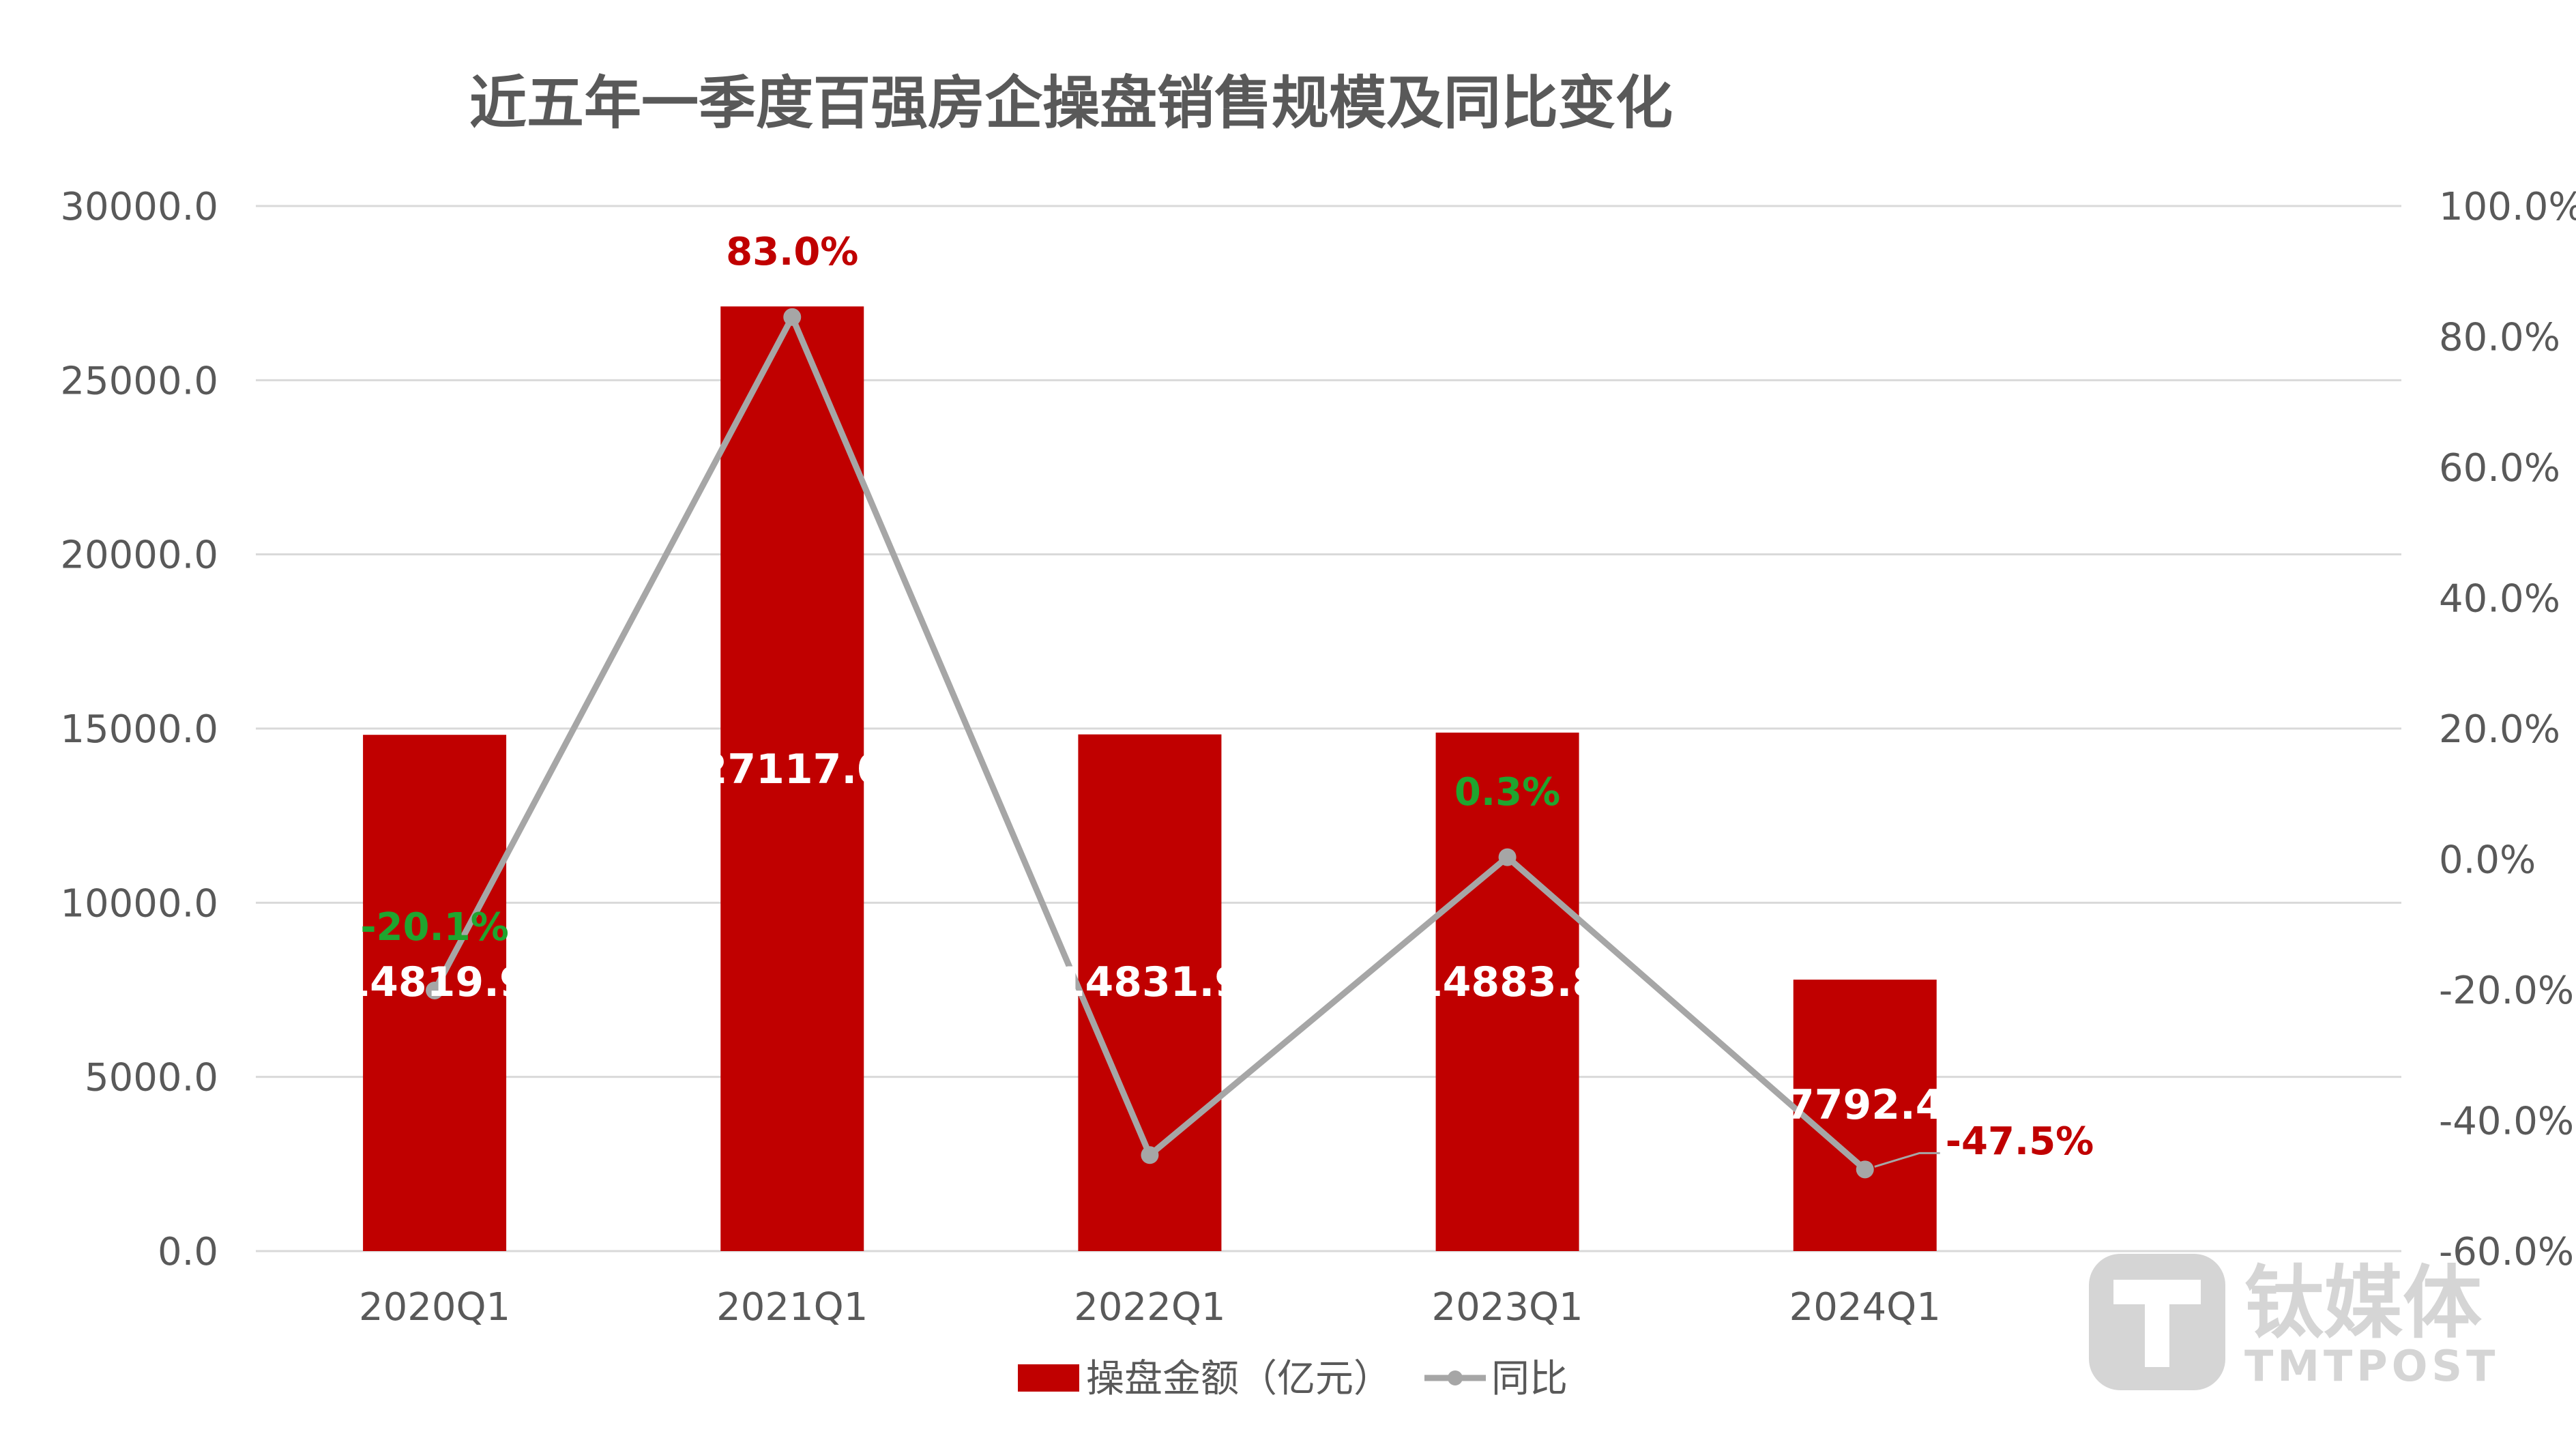 This screenshot has width=2576, height=1438. I want to click on legend-line-marker, so click(1455, 1378).